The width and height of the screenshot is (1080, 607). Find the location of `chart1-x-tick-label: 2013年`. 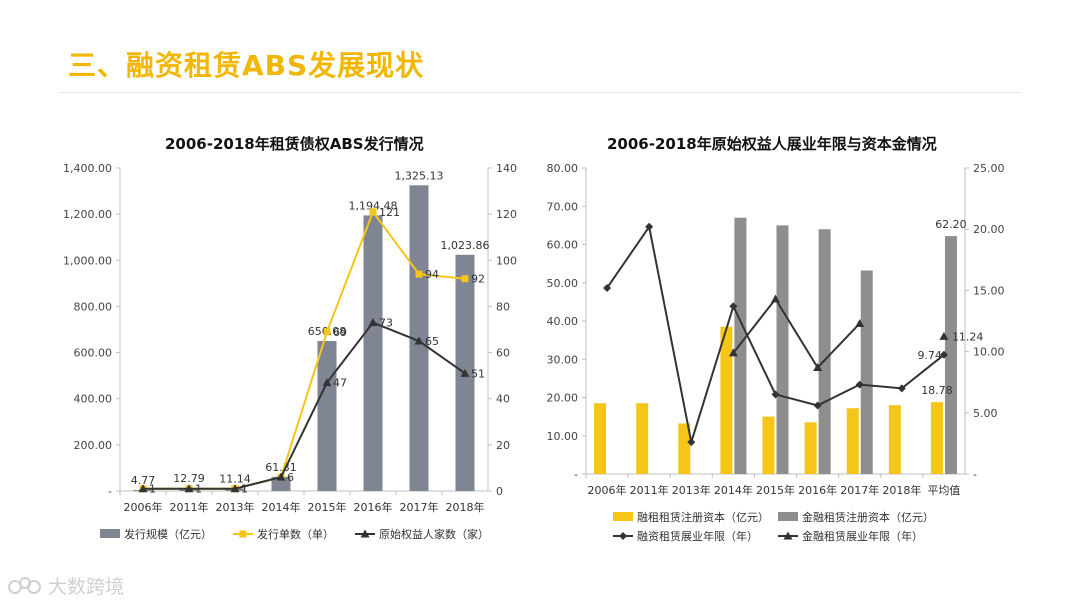

chart1-x-tick-label: 2013年 is located at coordinates (235, 507).